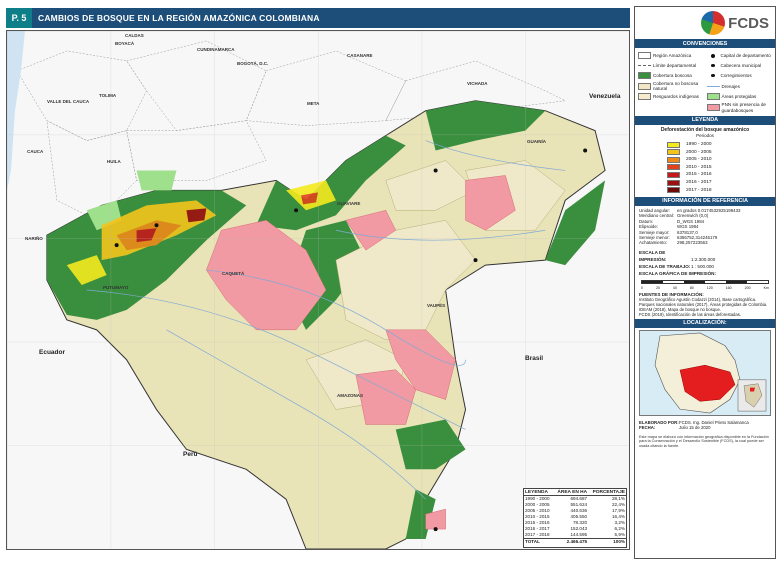  I want to click on scale-tick-label: Km, so click(766, 287).